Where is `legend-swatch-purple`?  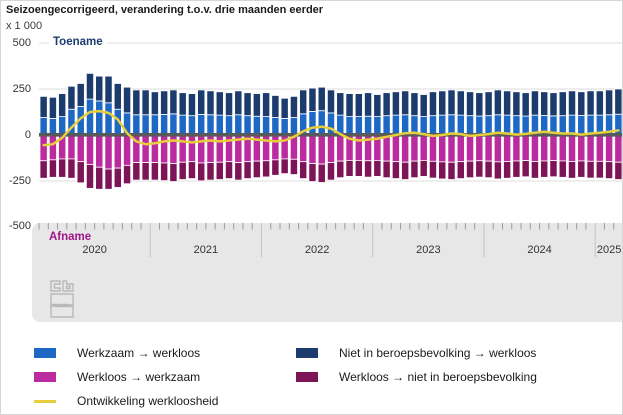
legend-swatch-purple is located at coordinates (307, 377).